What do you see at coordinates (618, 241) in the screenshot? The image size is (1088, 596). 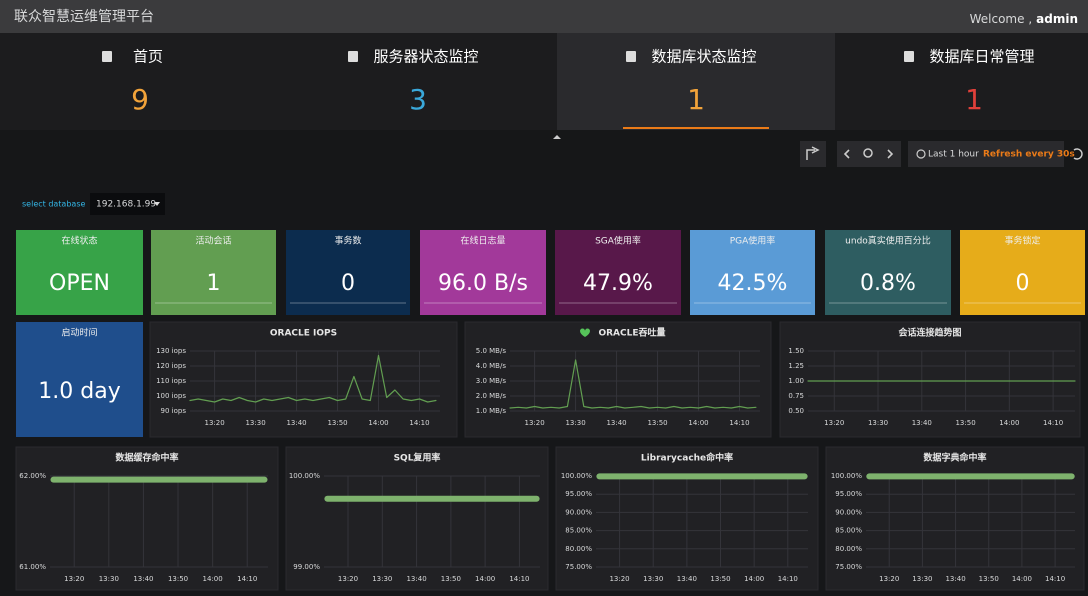 I see `stat-title: SGA使用率` at bounding box center [618, 241].